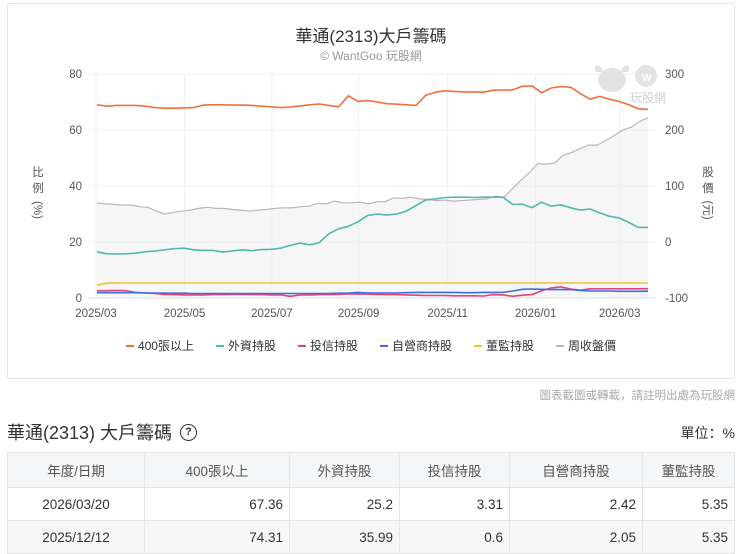 Image resolution: width=740 pixels, height=554 pixels. I want to click on x-tick-label: 2025/05, so click(185, 314).